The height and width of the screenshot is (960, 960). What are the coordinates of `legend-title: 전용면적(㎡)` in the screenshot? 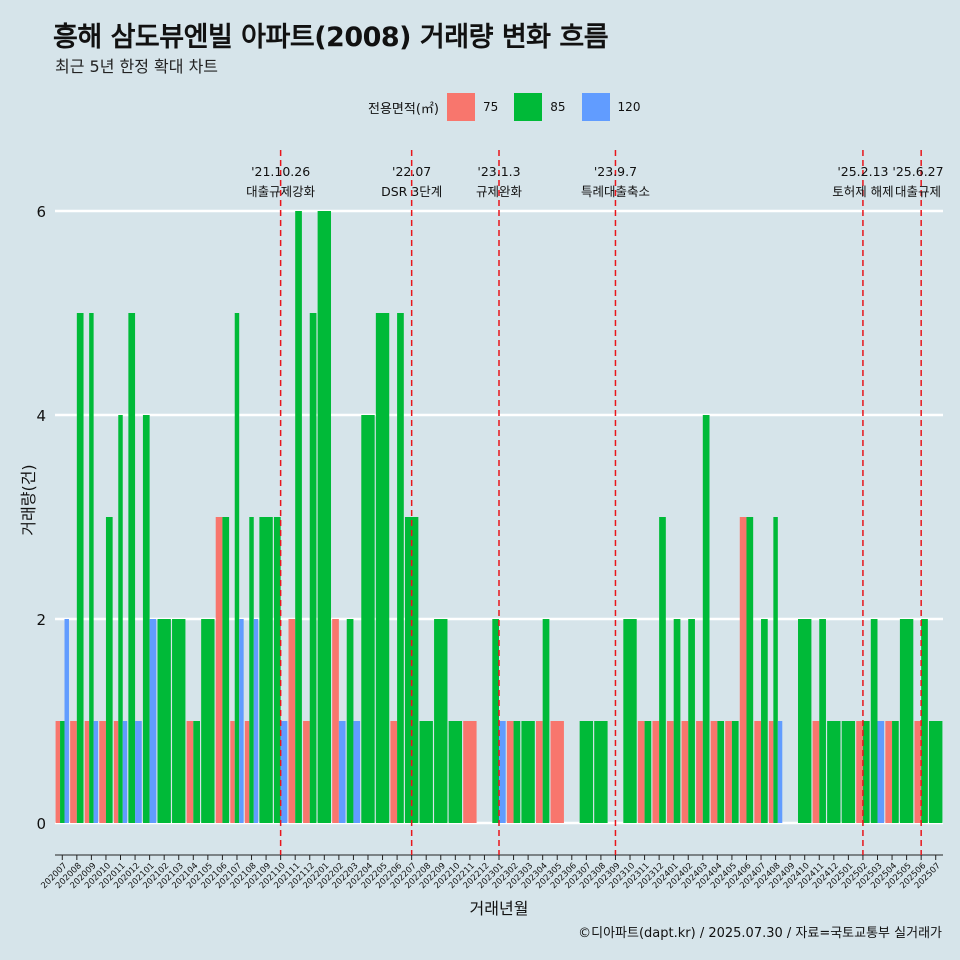 It's located at (403, 109).